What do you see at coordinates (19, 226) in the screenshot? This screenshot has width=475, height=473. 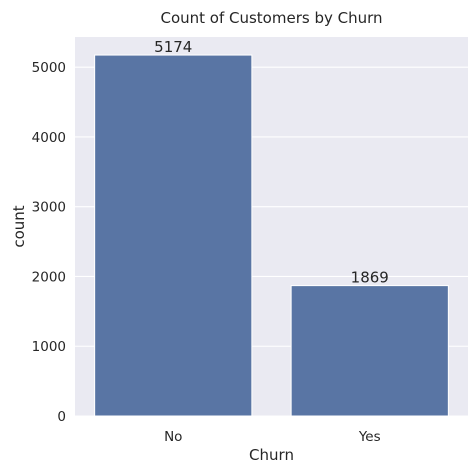 I see `y-axis-label: count` at bounding box center [19, 226].